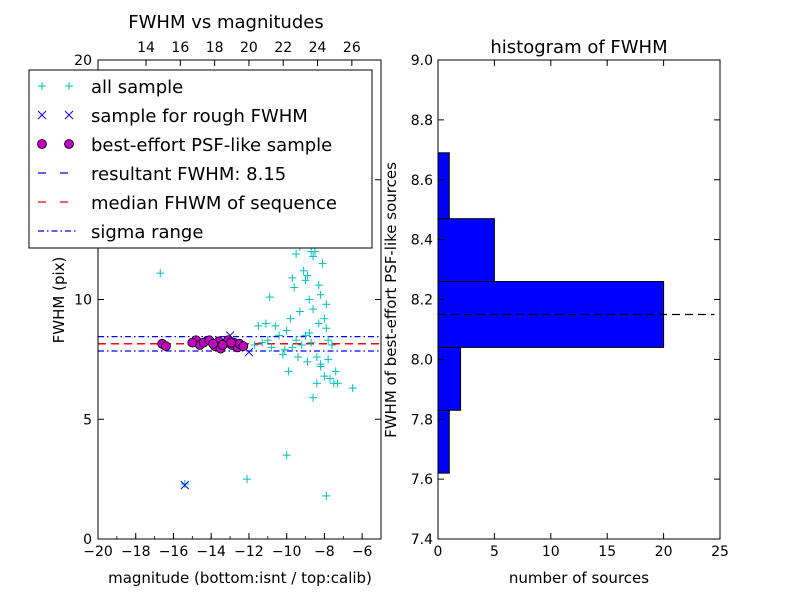 Image resolution: width=800 pixels, height=600 pixels. Describe the element at coordinates (136, 552) in the screenshot. I see `scatter-x-tick-label-1: −18` at that location.